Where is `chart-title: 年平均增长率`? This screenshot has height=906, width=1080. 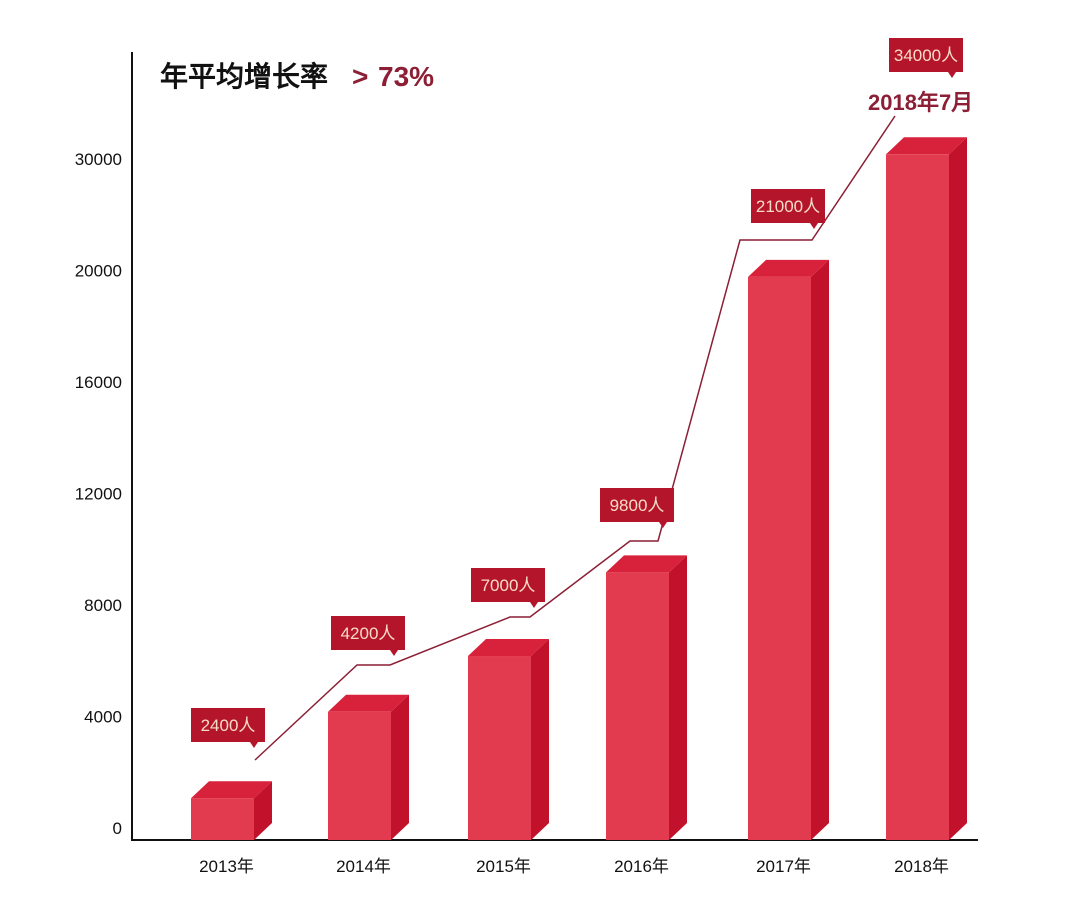 chart-title: 年平均增长率 is located at coordinates (244, 76).